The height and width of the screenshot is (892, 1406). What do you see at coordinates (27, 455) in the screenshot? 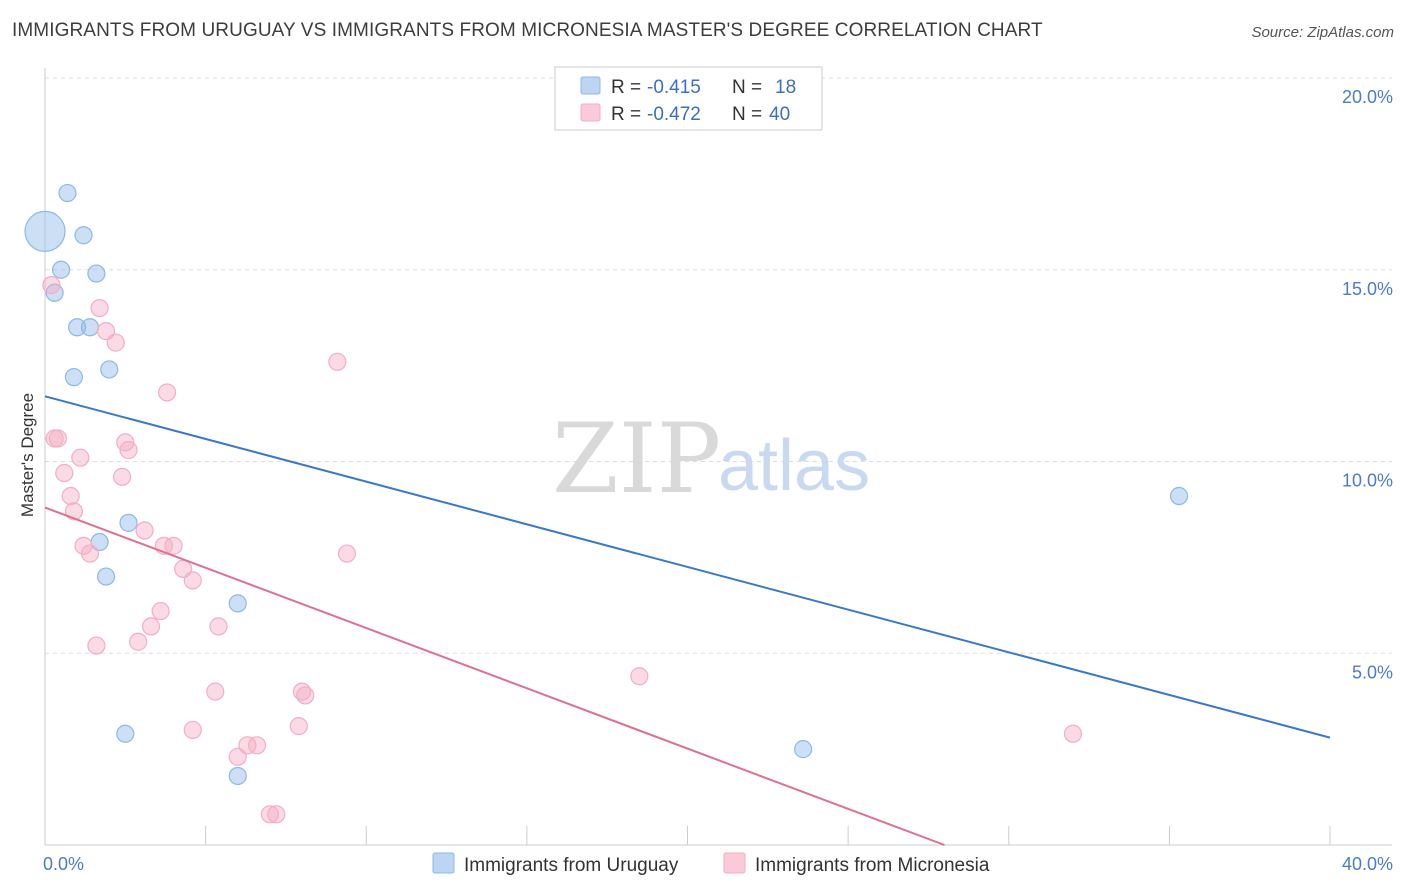
I see `y-axis-label: Master's Degree` at bounding box center [27, 455].